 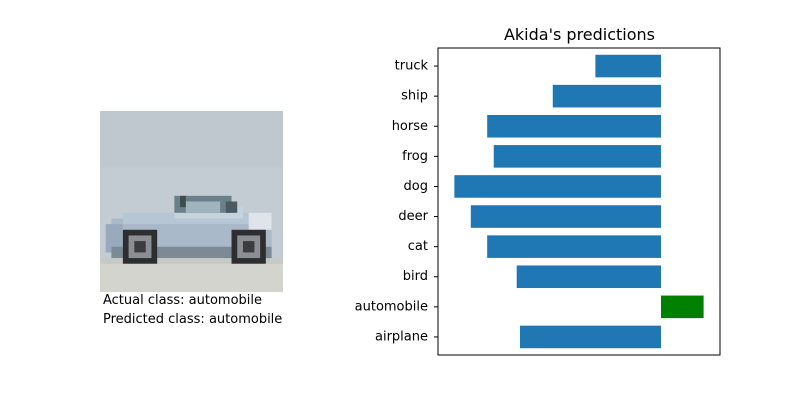 I want to click on actual-class-label: Actual class: automobile, so click(x=182, y=300).